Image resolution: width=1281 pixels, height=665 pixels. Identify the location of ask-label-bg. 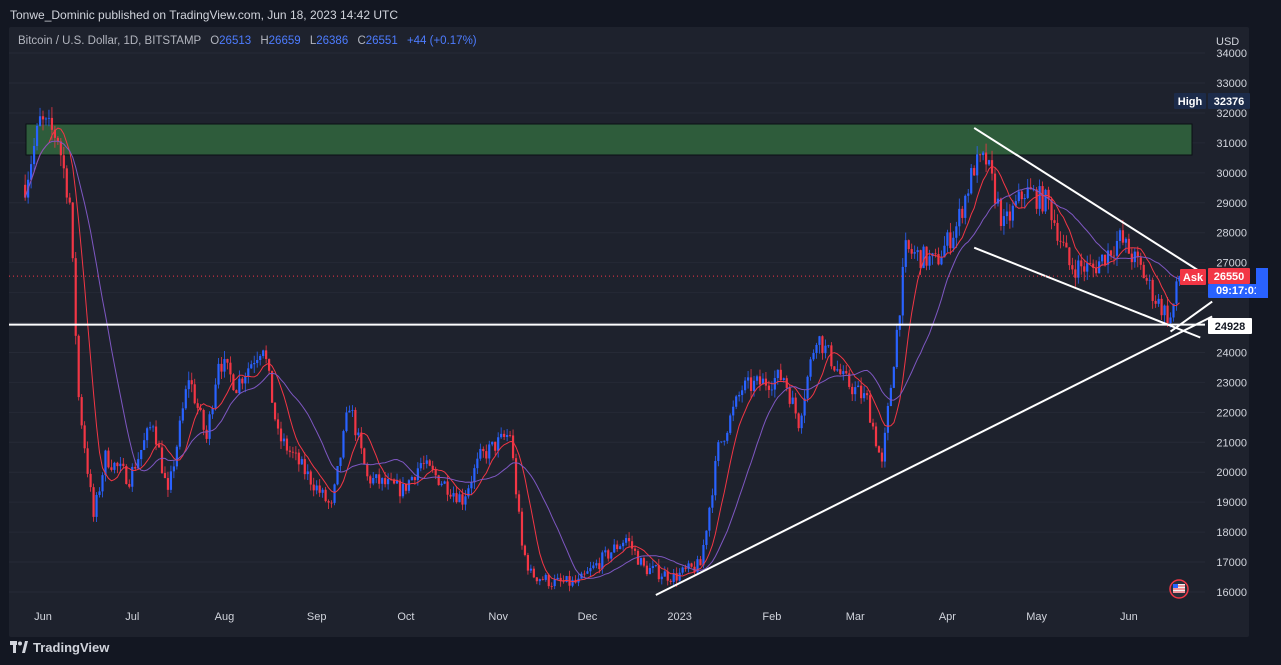
(1193, 277).